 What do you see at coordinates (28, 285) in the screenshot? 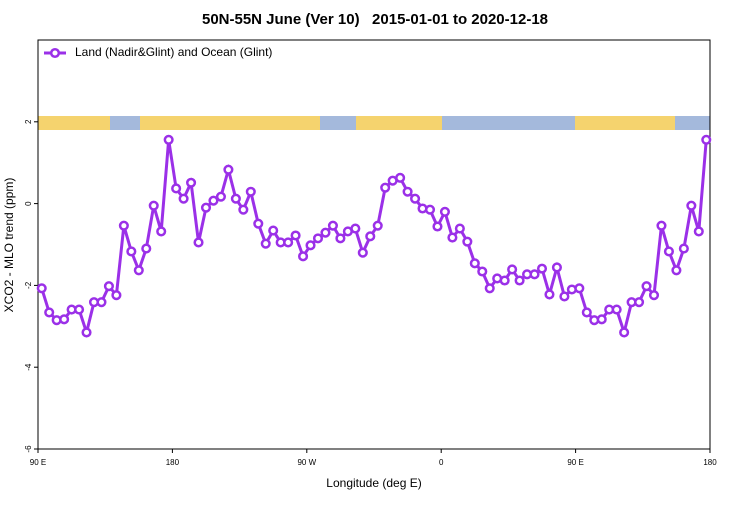
I see `y-tick-label: -2` at bounding box center [28, 285].